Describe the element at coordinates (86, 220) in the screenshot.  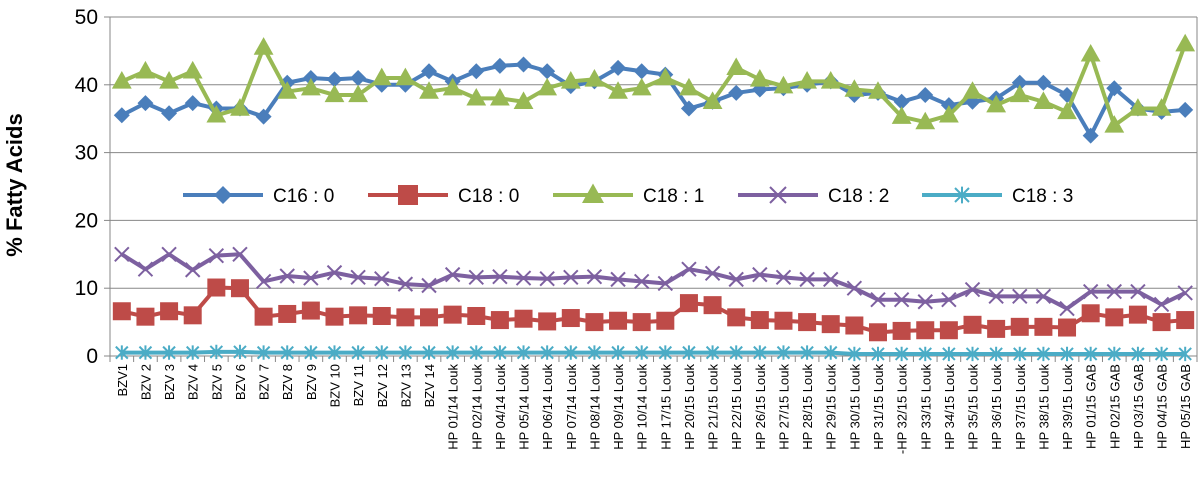
I see `y-tick-label: 20` at that location.